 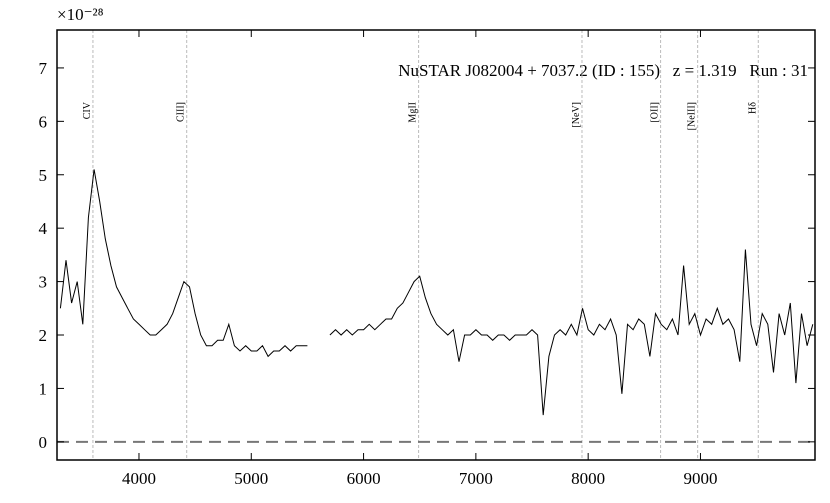 What do you see at coordinates (692, 116) in the screenshot?
I see `annotation-label: [NeIII]` at bounding box center [692, 116].